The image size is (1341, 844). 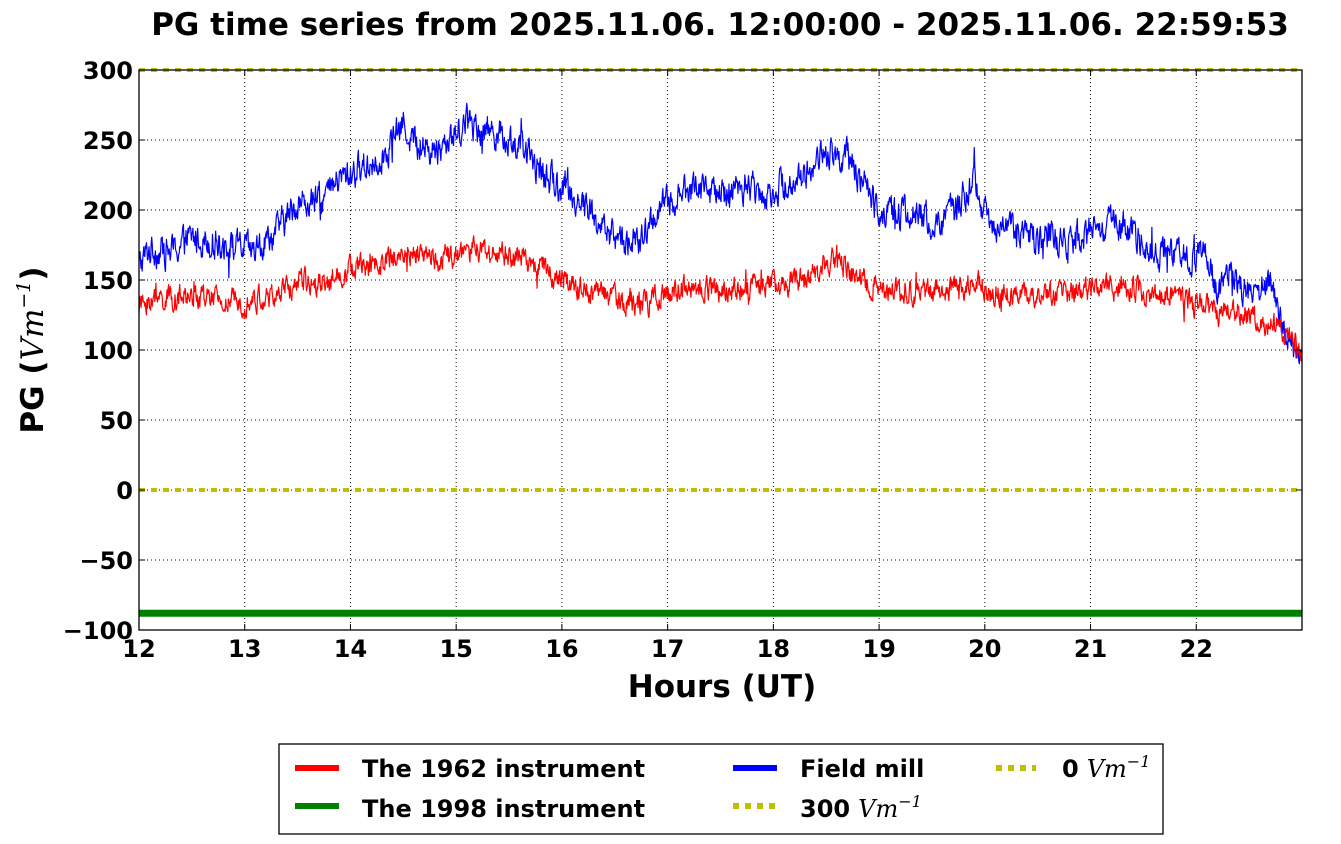 I want to click on legend-label-300: 300 Vm−1, so click(x=861, y=807).